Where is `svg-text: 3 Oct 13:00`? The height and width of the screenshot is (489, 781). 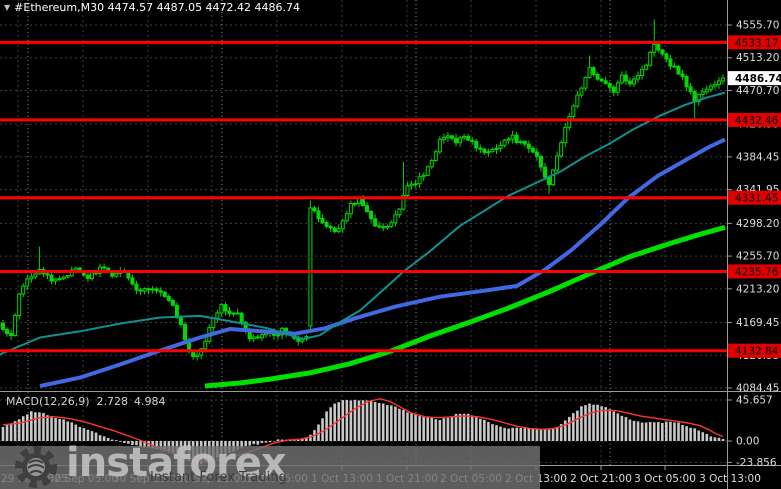 svg-text: 3 Oct 13:00 is located at coordinates (730, 479).